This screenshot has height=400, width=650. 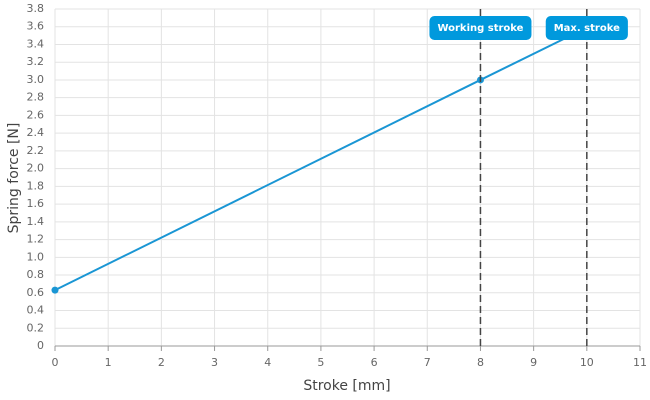 What do you see at coordinates (36, 26) in the screenshot?
I see `y-tick-label: 3.6` at bounding box center [36, 26].